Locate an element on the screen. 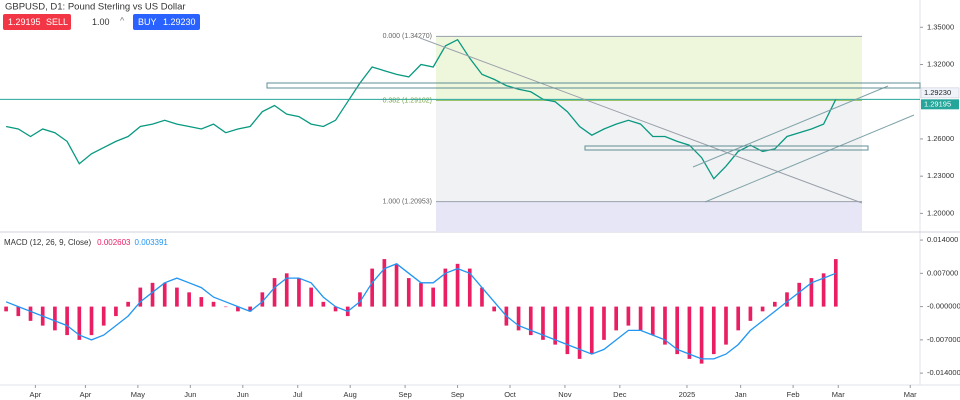 The width and height of the screenshot is (960, 400). y-tick-label: -0.014000 is located at coordinates (943, 372).